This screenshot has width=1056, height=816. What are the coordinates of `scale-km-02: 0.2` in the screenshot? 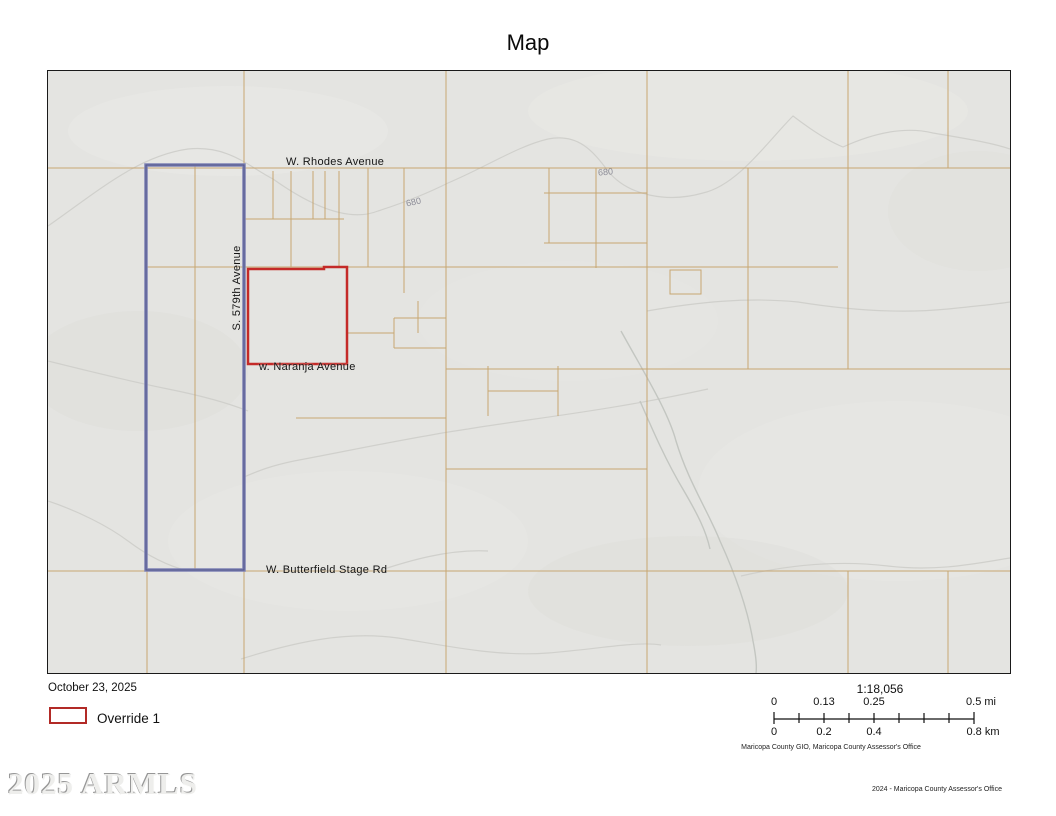 It's located at (824, 732).